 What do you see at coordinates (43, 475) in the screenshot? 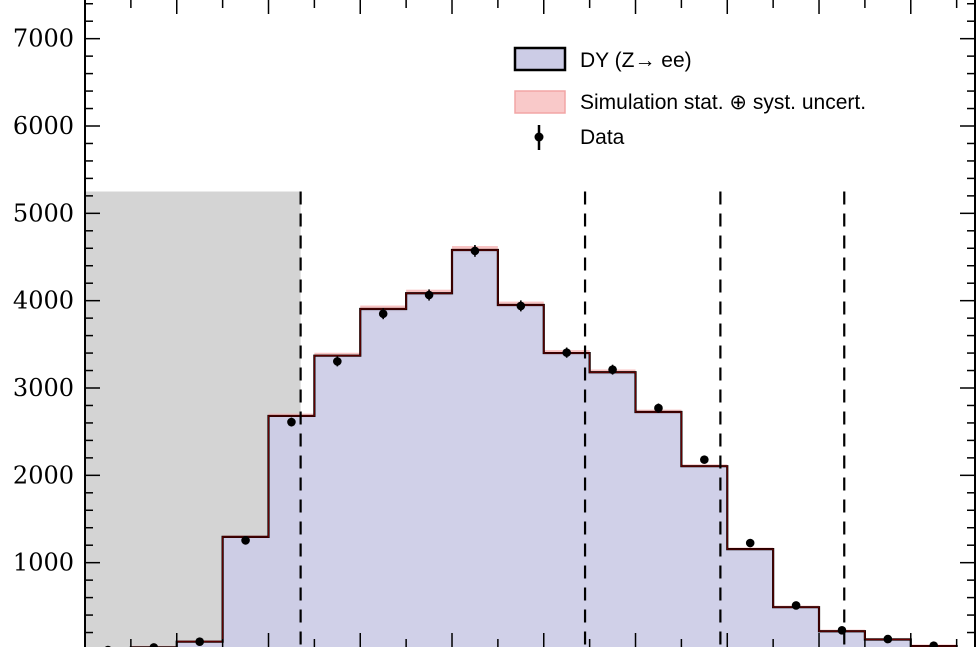
I see `y-tick-label: 2000` at bounding box center [43, 475].